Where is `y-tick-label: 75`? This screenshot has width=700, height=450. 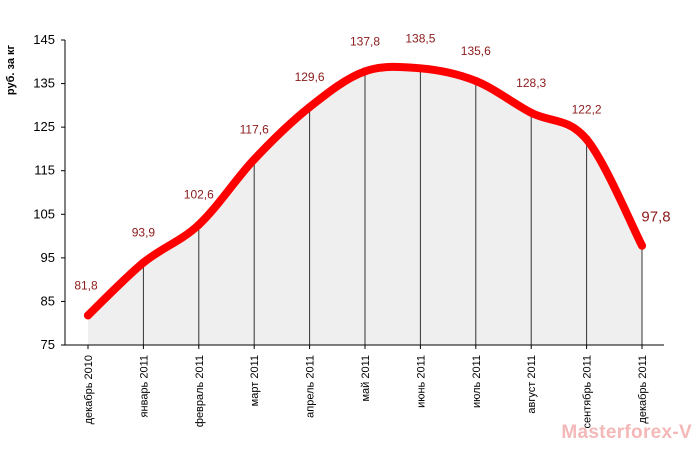 y-tick-label: 75 is located at coordinates (48, 344).